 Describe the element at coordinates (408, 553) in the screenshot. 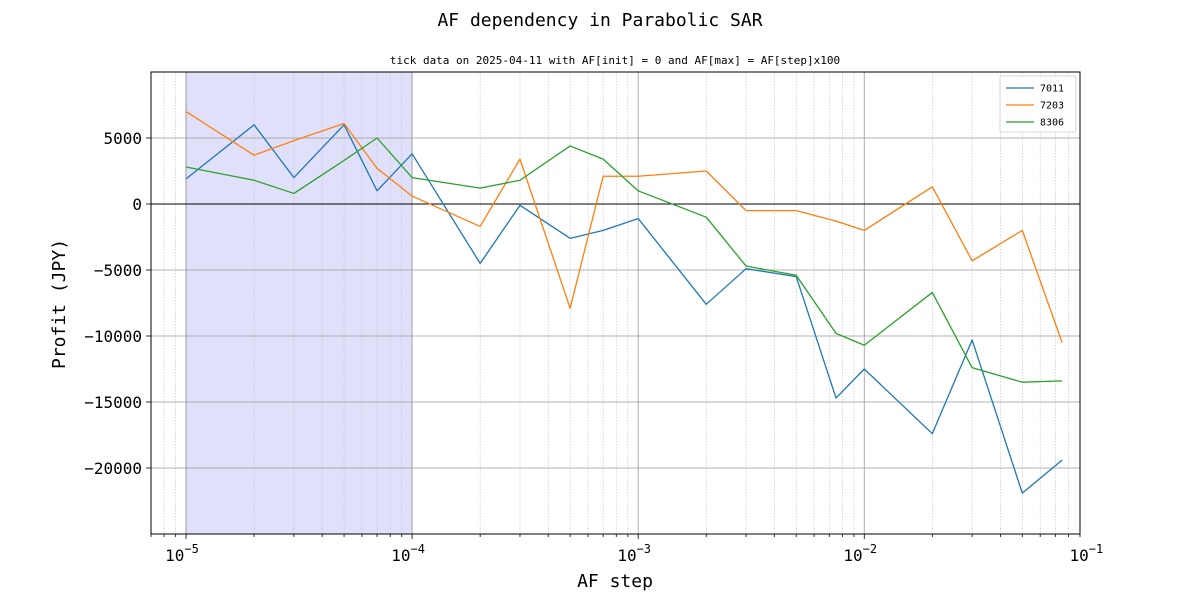

I see `x-tick-label: 10⁻⁴` at that location.